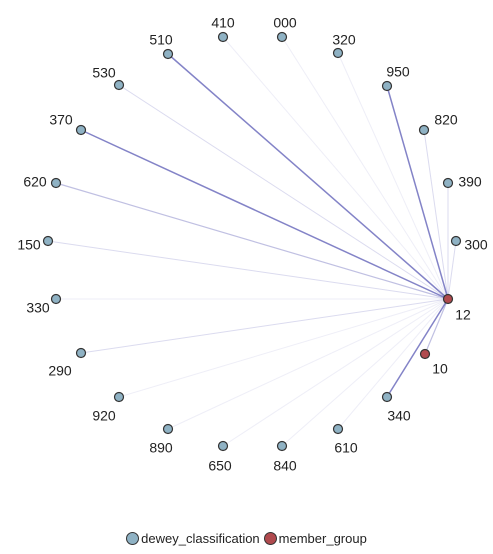 This screenshot has width=493, height=554. What do you see at coordinates (398, 72) in the screenshot?
I see `node-label-950: 950` at bounding box center [398, 72].